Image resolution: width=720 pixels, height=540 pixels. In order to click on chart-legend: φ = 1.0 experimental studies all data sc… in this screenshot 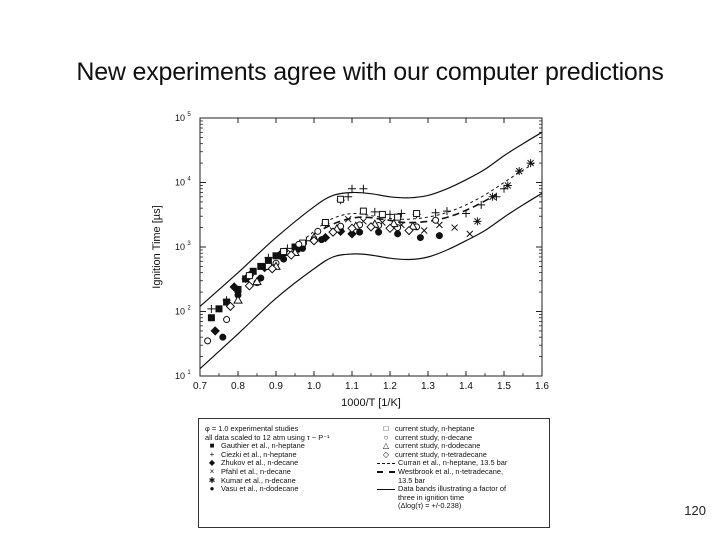, I will do `click(374, 473)`.